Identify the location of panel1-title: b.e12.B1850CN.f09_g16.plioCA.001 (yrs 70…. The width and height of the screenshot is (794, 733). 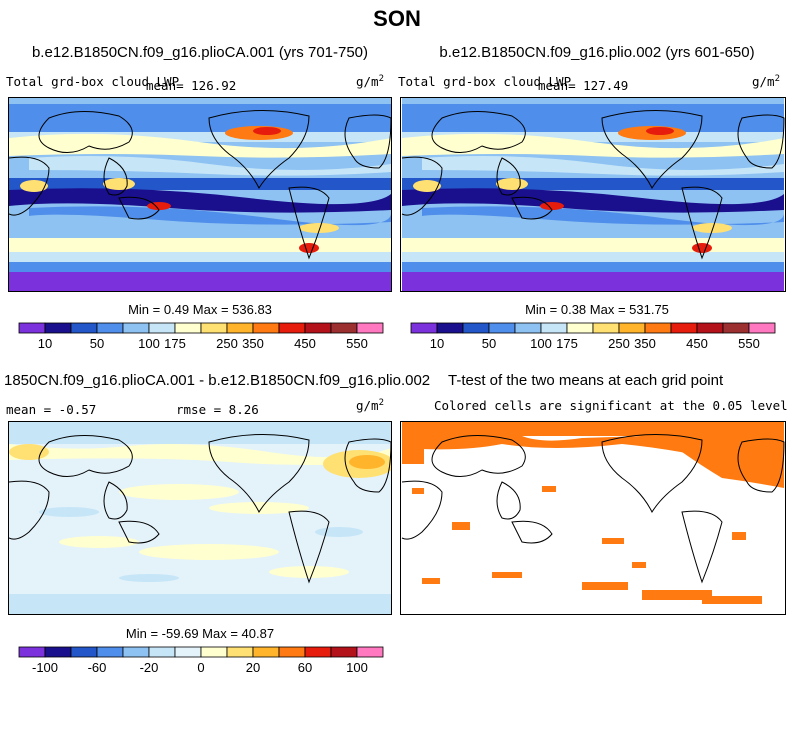
(200, 52).